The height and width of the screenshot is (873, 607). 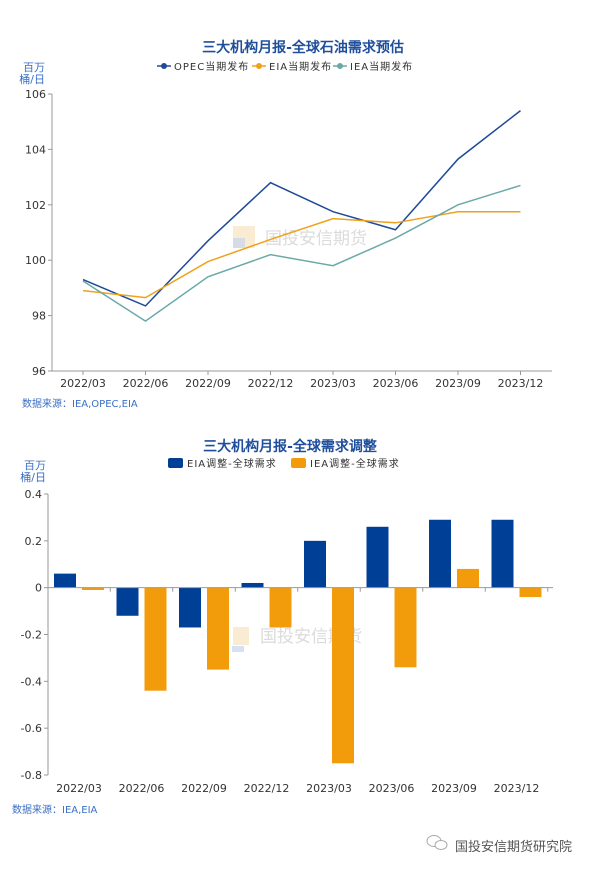 What do you see at coordinates (155, 639) in the screenshot?
I see `bar-IEA调整-全球需求-2022/06` at bounding box center [155, 639].